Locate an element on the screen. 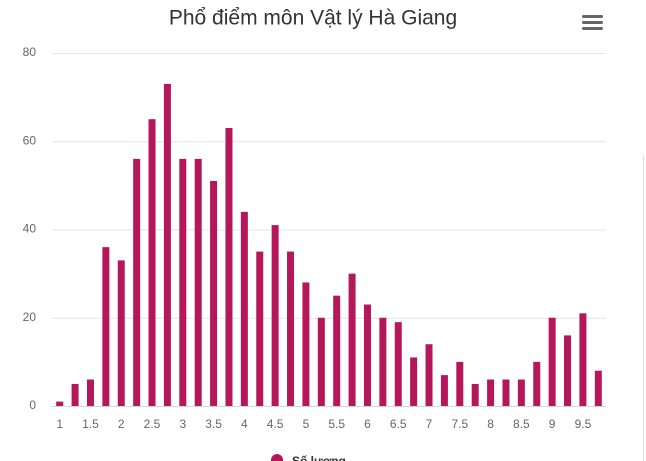  x-tick-label: 9 is located at coordinates (552, 424).